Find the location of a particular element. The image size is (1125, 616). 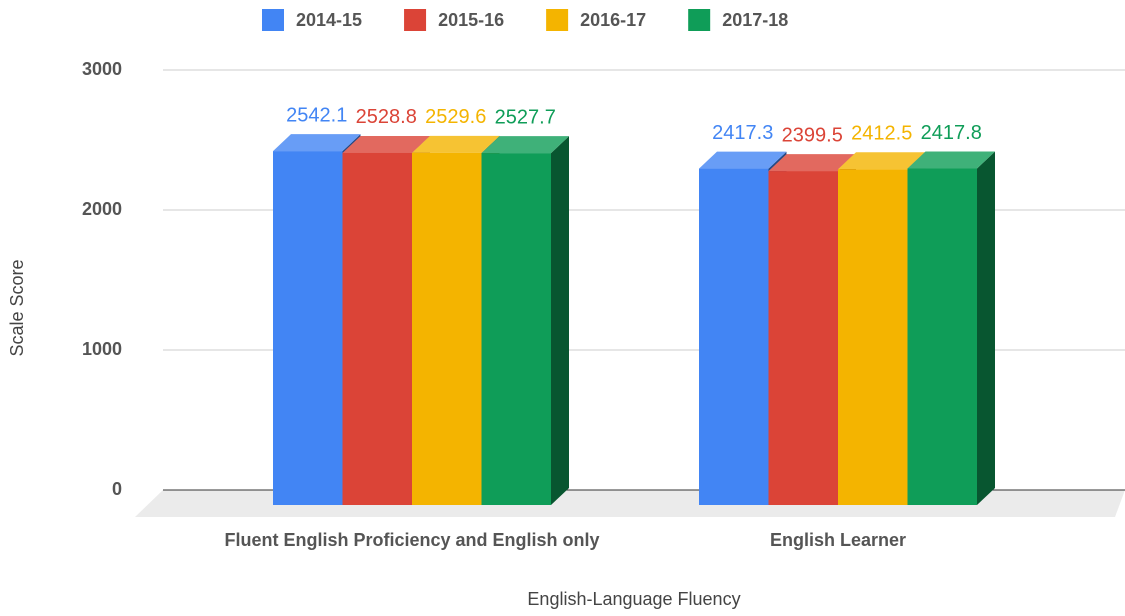

data-label: 2528.8 is located at coordinates (386, 117).